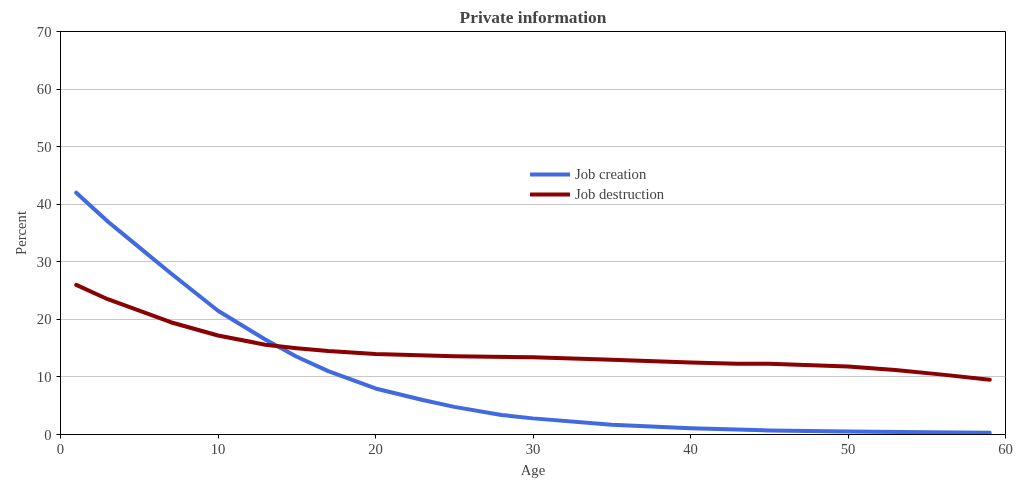  What do you see at coordinates (533, 469) in the screenshot?
I see `x-axis-title: Age` at bounding box center [533, 469].